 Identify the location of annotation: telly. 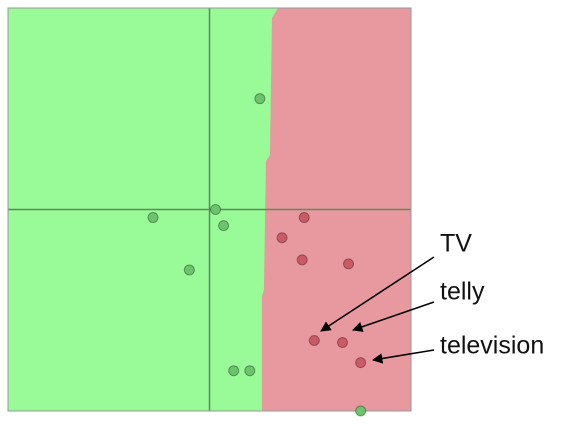
(462, 292).